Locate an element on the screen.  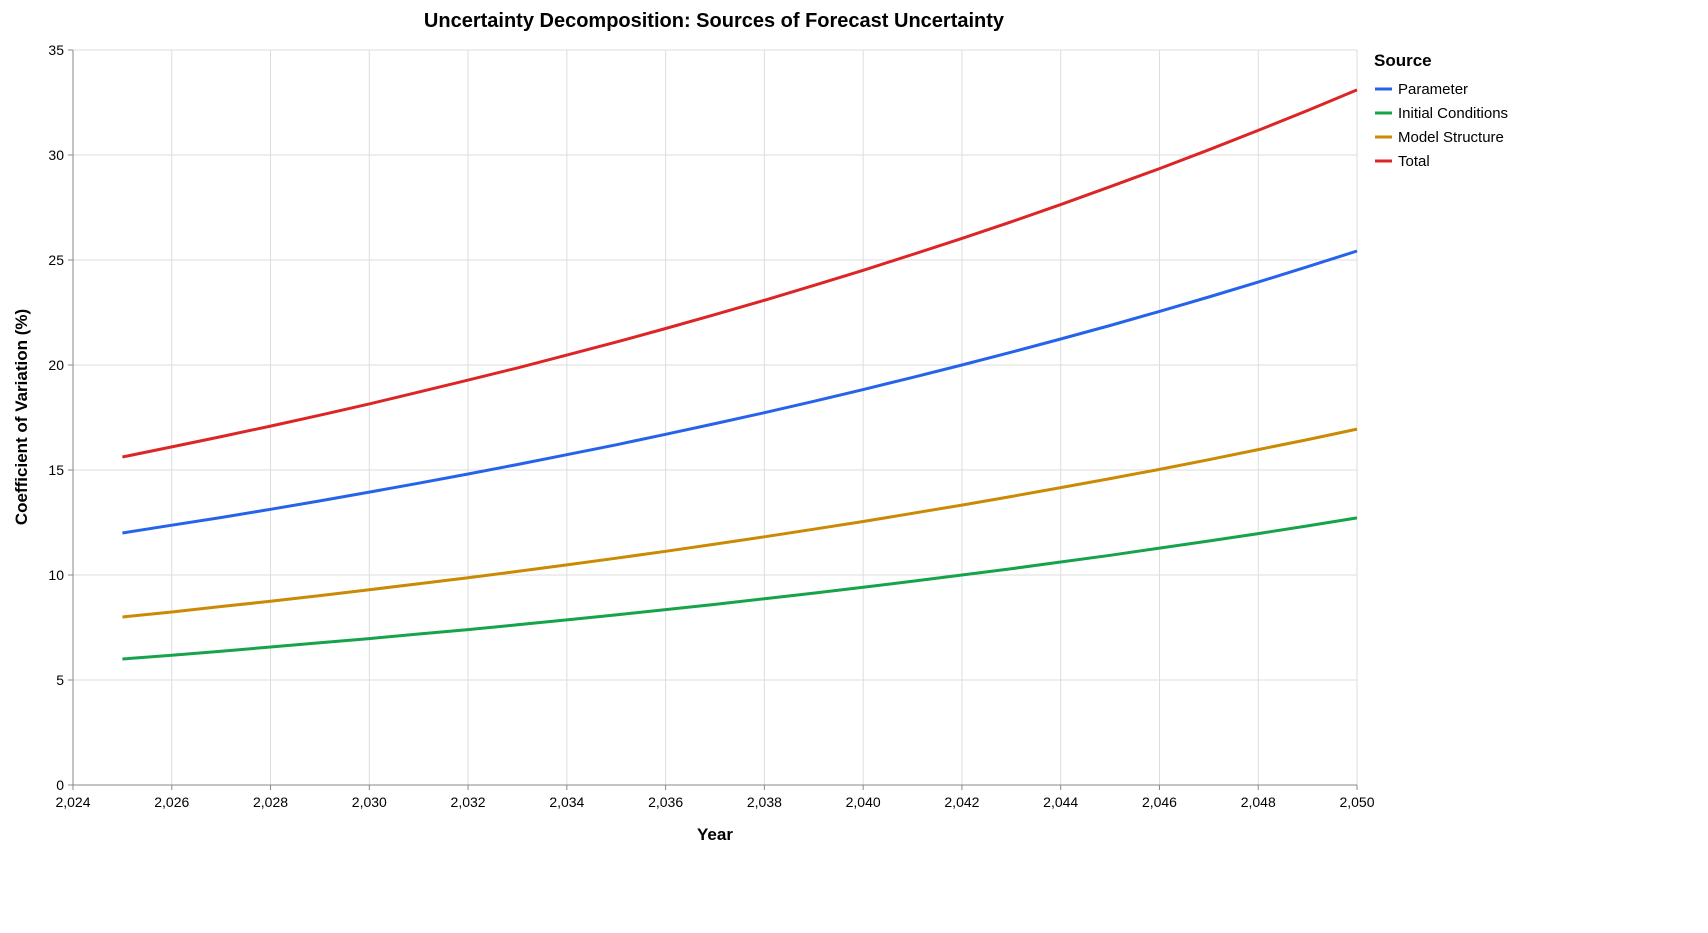
x-tick-label: 2,050 is located at coordinates (1356, 802).